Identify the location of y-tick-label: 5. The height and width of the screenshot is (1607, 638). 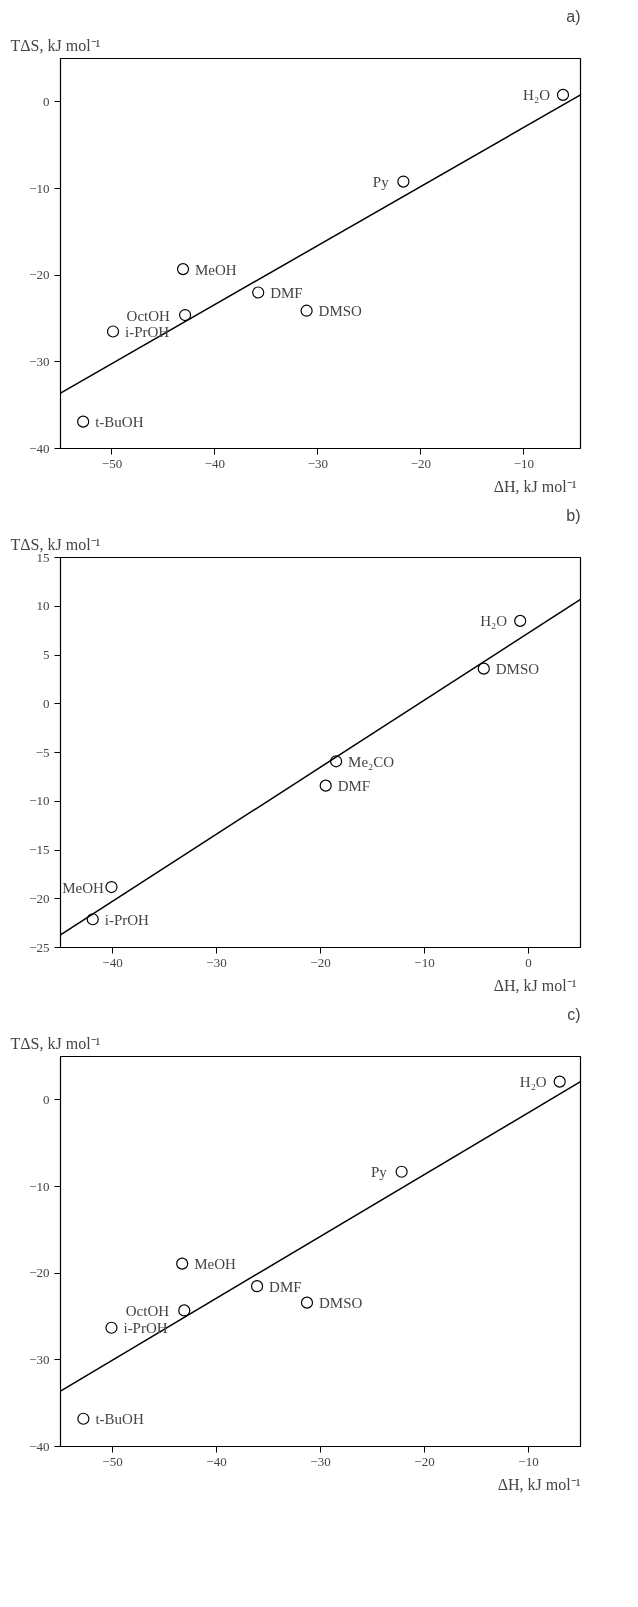
(46, 654).